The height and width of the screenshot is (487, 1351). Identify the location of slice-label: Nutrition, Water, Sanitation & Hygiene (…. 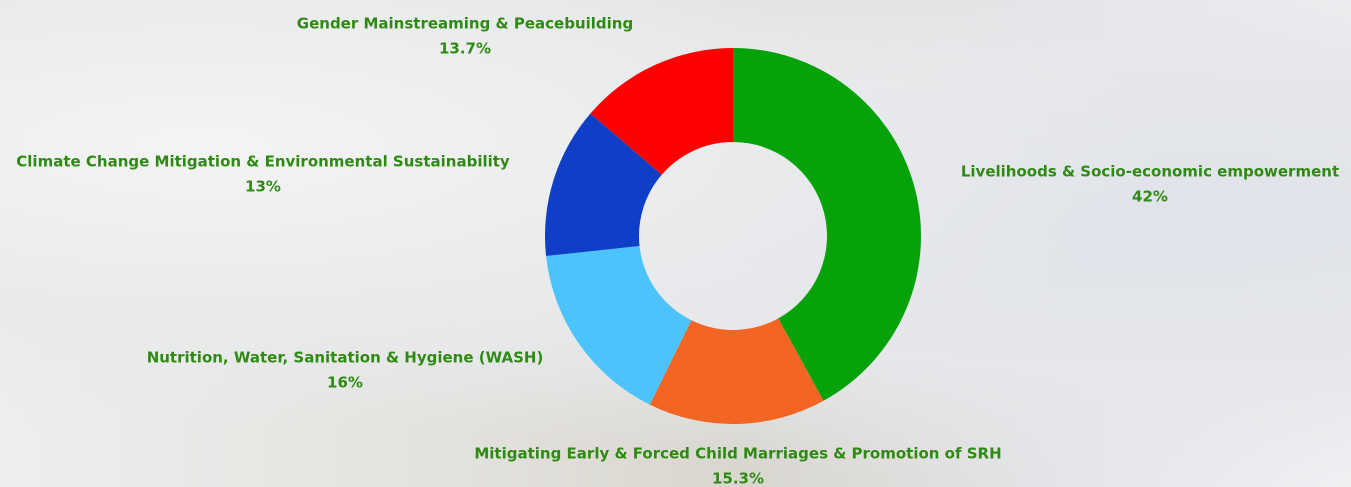
(345, 358).